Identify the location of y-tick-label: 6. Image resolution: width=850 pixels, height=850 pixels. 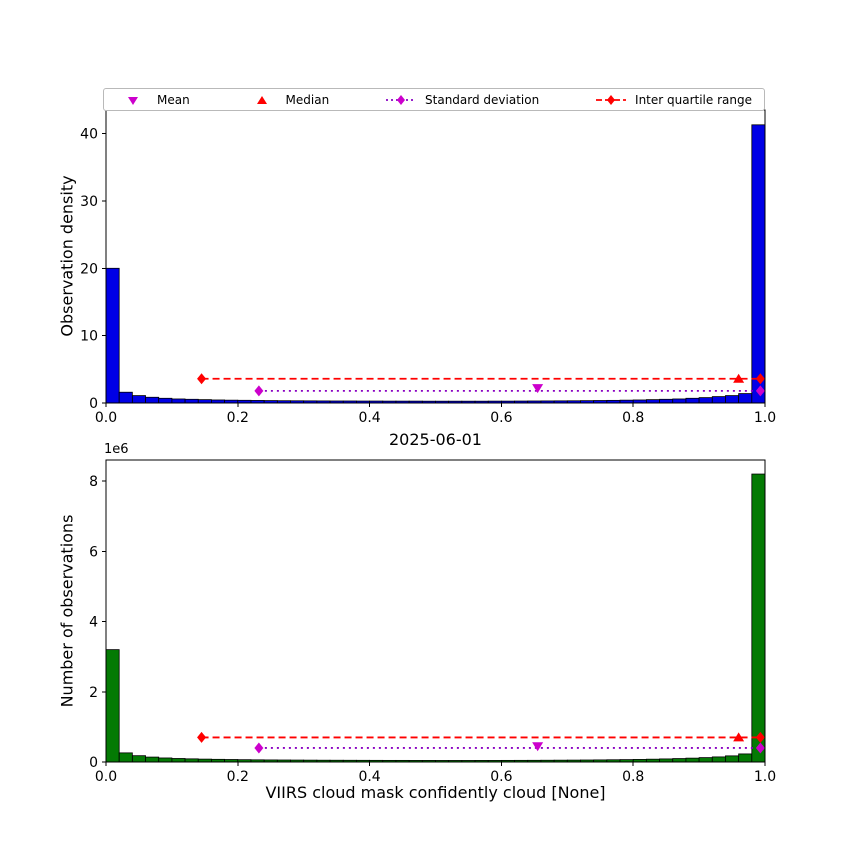
(93, 552).